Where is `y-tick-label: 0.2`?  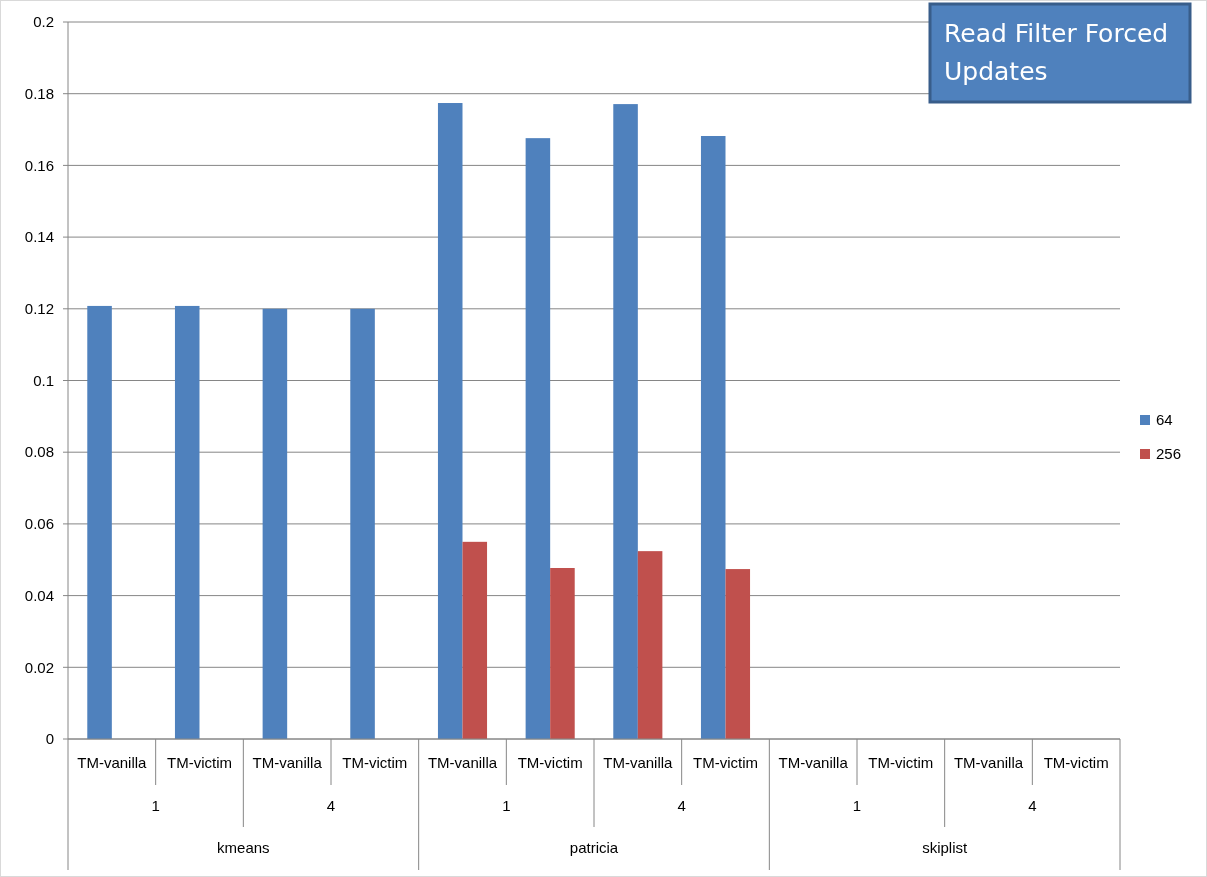 y-tick-label: 0.2 is located at coordinates (43, 22).